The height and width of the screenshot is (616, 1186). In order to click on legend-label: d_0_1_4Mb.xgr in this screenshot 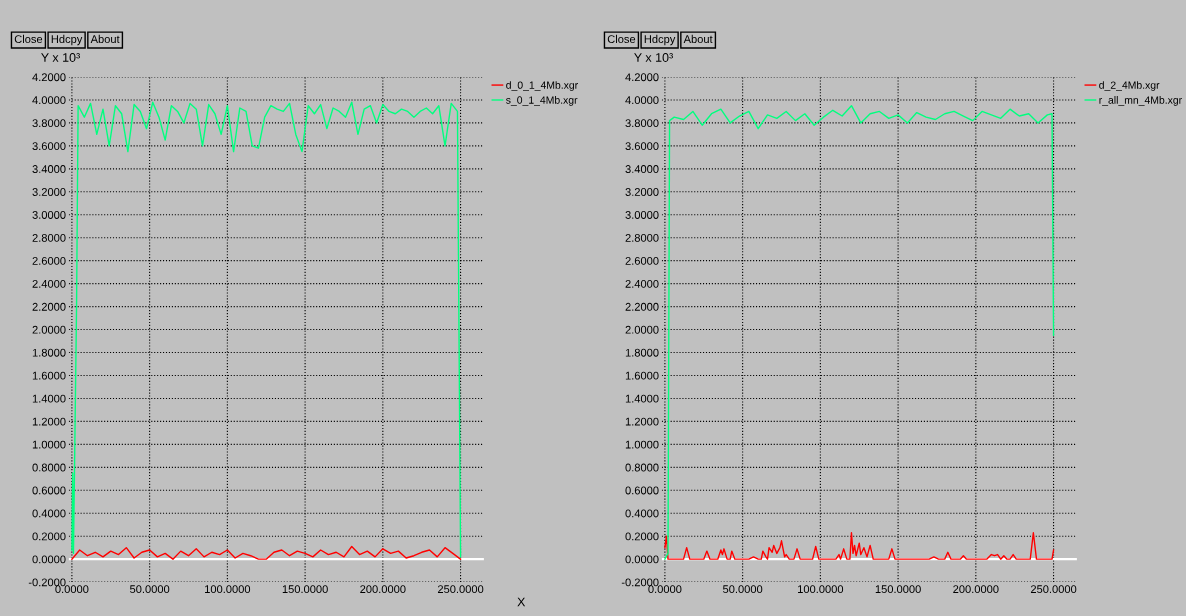, I will do `click(542, 86)`.